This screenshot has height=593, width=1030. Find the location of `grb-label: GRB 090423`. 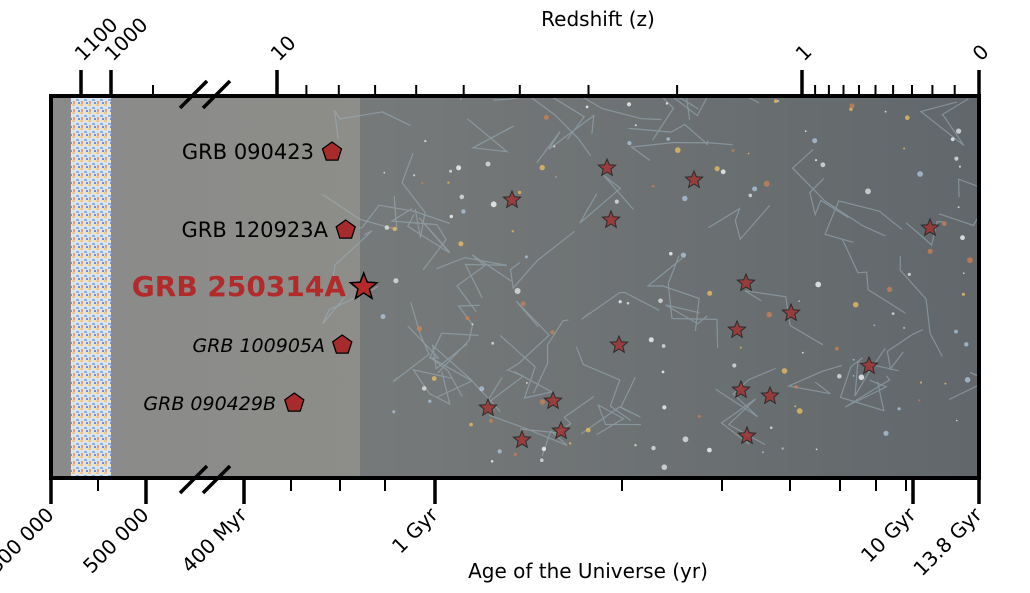

grb-label: GRB 090423 is located at coordinates (248, 152).